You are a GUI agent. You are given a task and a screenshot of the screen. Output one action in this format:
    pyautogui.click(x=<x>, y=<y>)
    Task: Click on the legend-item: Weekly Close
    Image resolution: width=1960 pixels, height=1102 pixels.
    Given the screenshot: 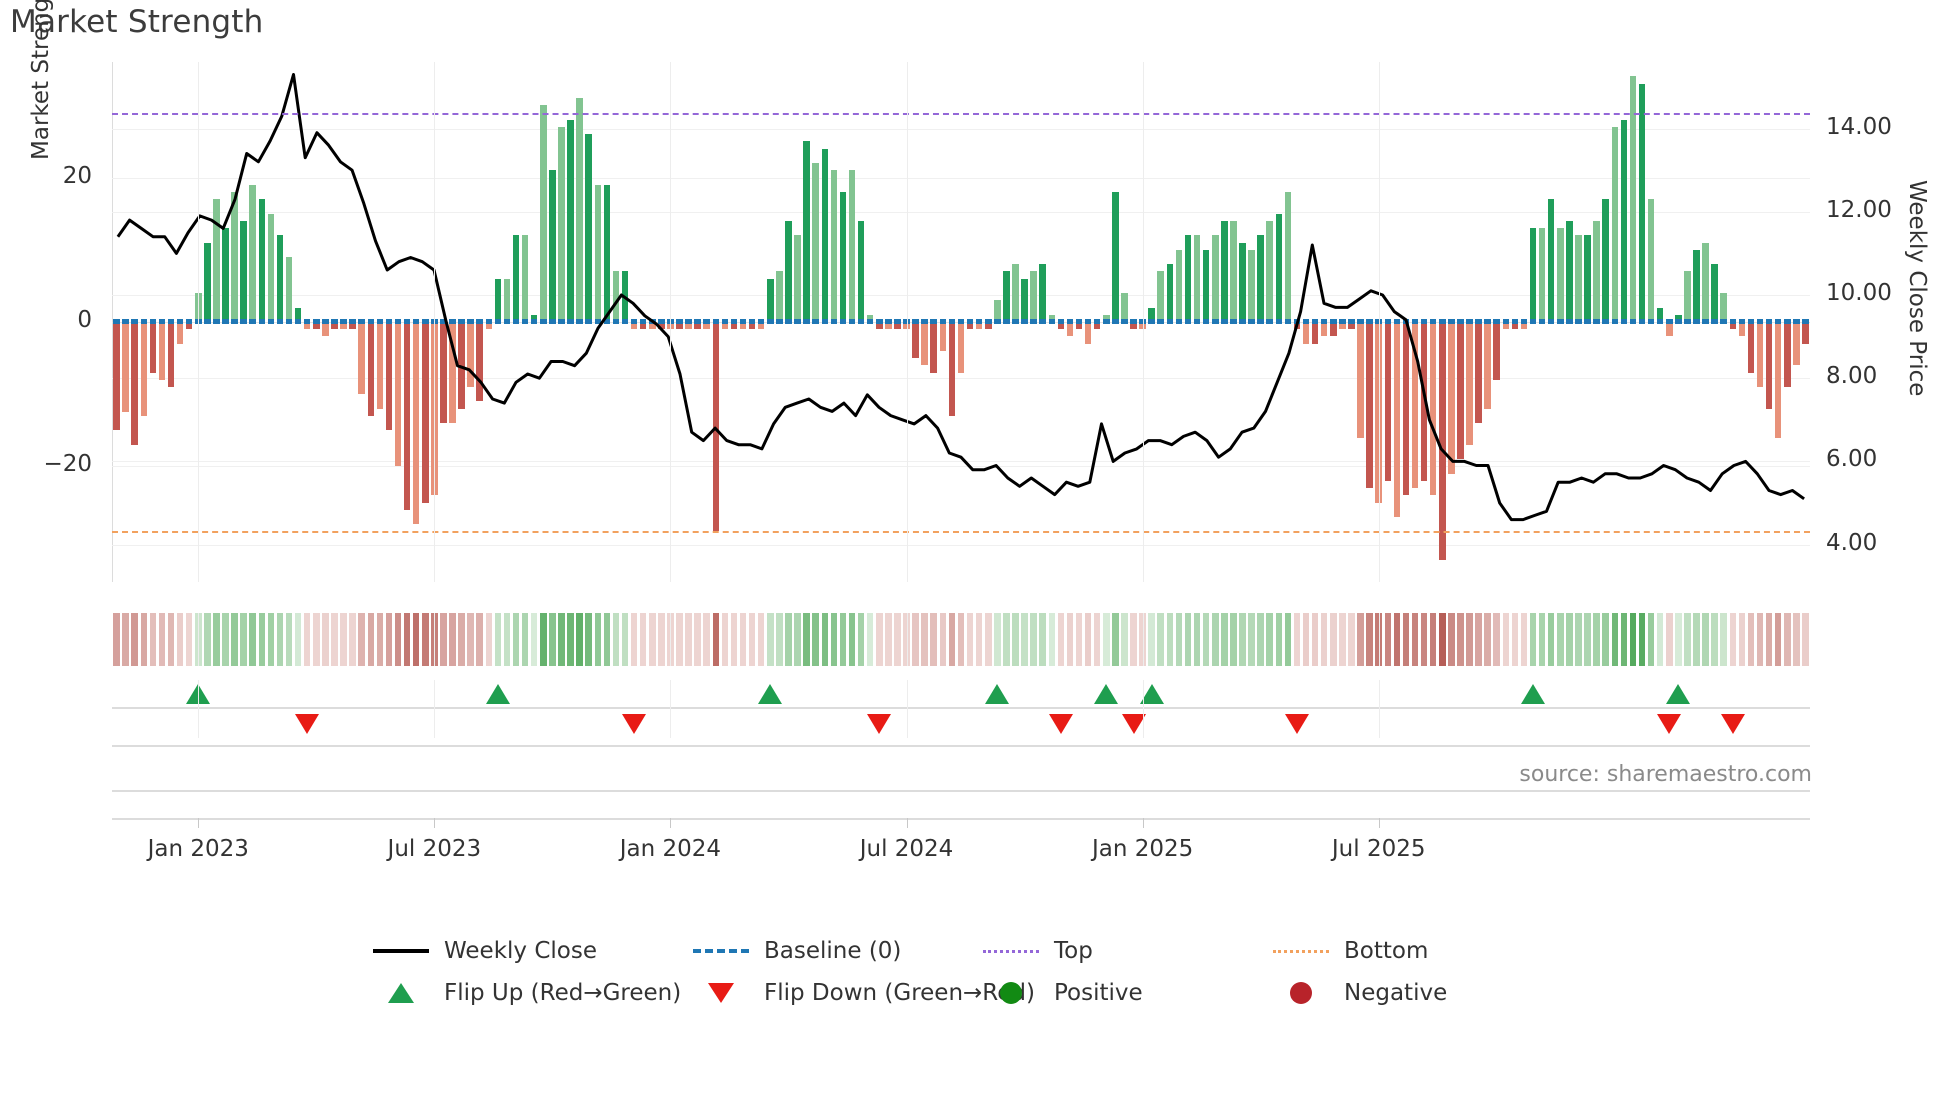 What is the action you would take?
    pyautogui.click(x=483, y=951)
    